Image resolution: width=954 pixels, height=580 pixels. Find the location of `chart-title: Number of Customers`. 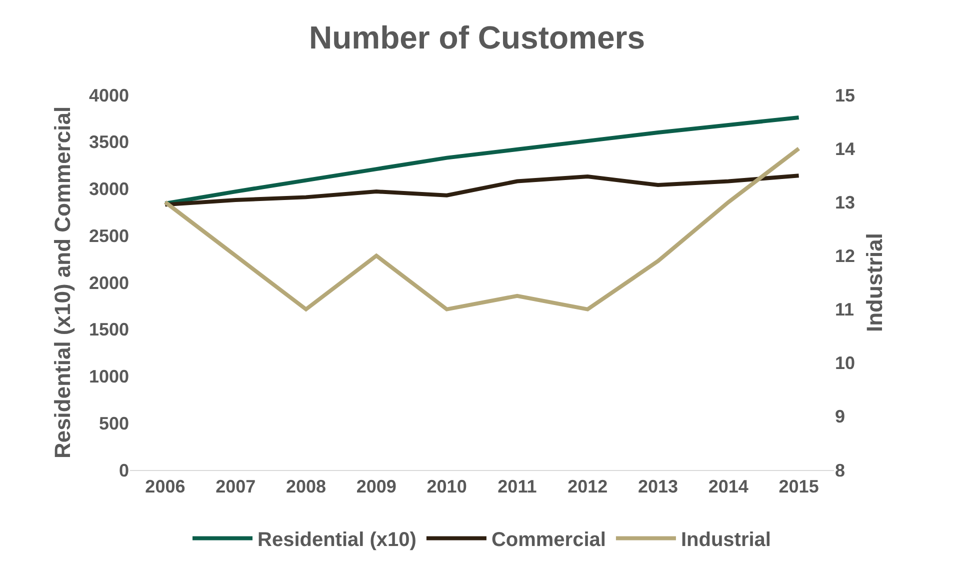

chart-title: Number of Customers is located at coordinates (477, 38).